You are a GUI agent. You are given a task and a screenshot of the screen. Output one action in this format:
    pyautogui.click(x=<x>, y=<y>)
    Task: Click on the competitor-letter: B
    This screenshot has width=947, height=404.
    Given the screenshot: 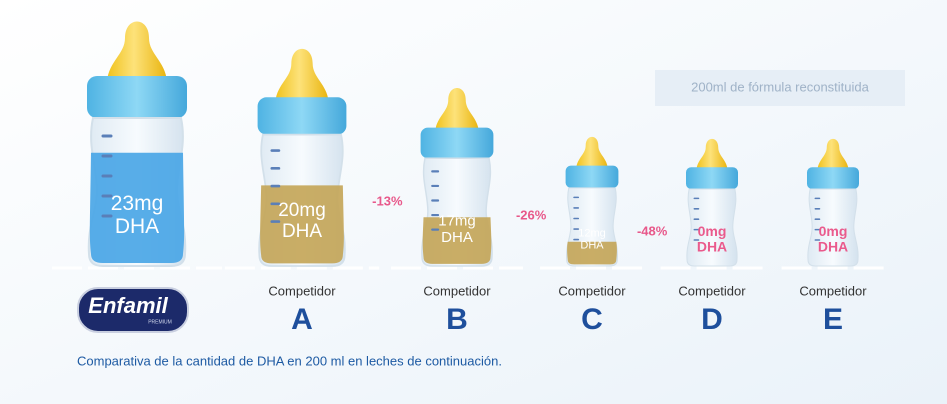 What is the action you would take?
    pyautogui.click(x=457, y=319)
    